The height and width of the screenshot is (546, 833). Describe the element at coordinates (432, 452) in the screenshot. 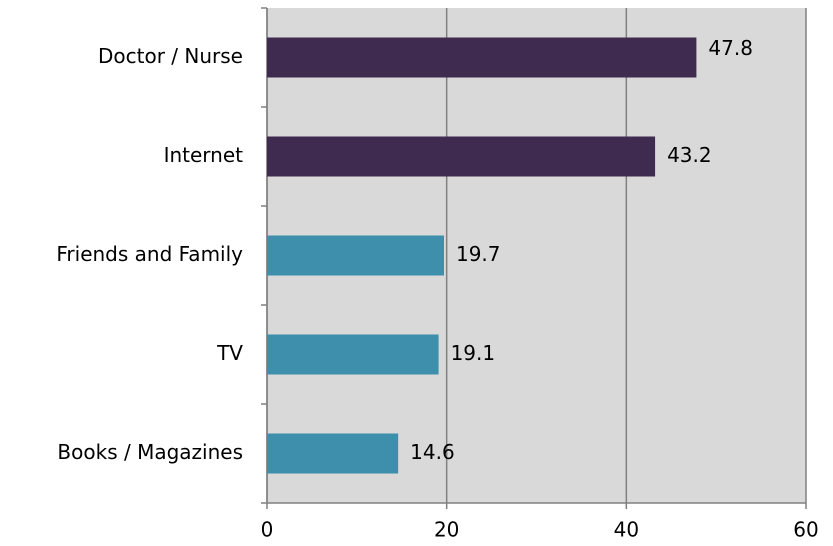

I see `data-label: 14.6` at that location.